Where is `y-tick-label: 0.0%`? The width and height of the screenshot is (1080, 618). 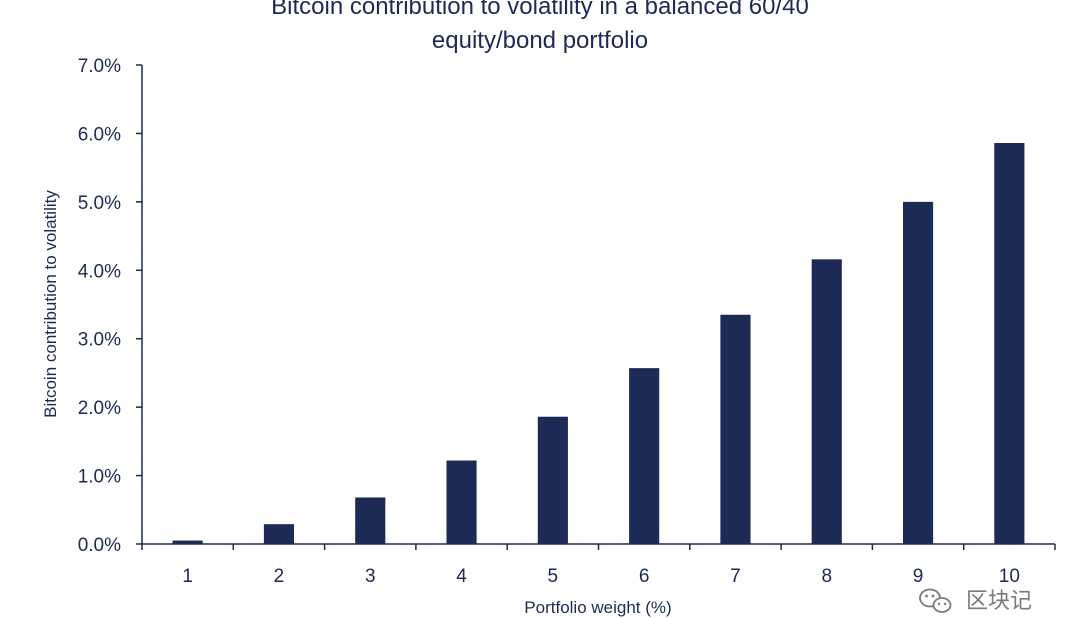
y-tick-label: 0.0% is located at coordinates (99, 545).